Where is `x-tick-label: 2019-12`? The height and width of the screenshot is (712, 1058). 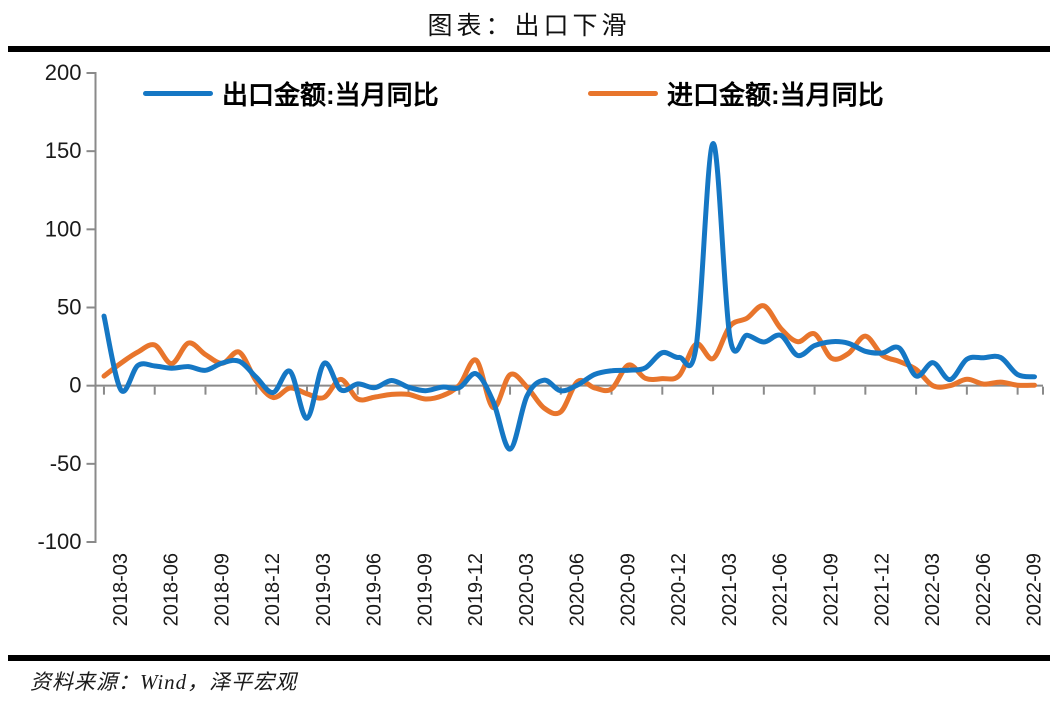 x-tick-label: 2019-12 is located at coordinates (476, 589).